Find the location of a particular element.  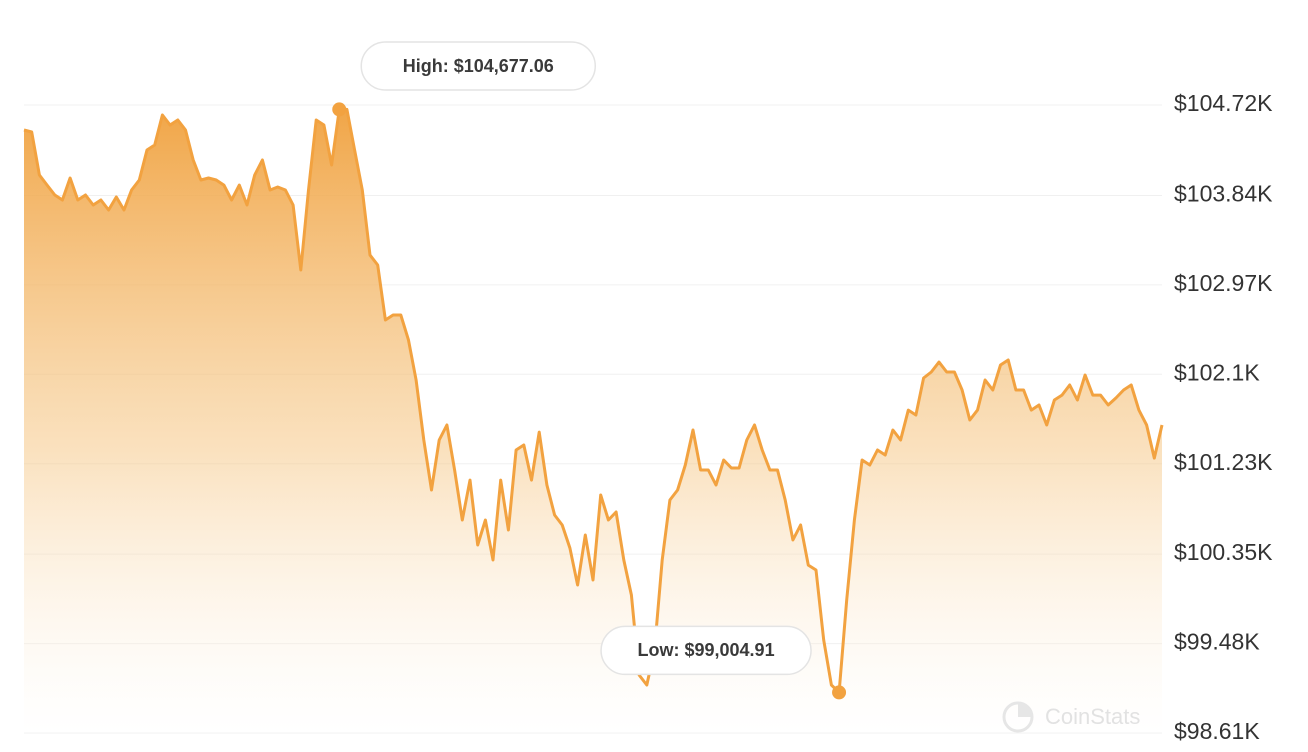

y-tick-label: $103.84K is located at coordinates (1223, 194).